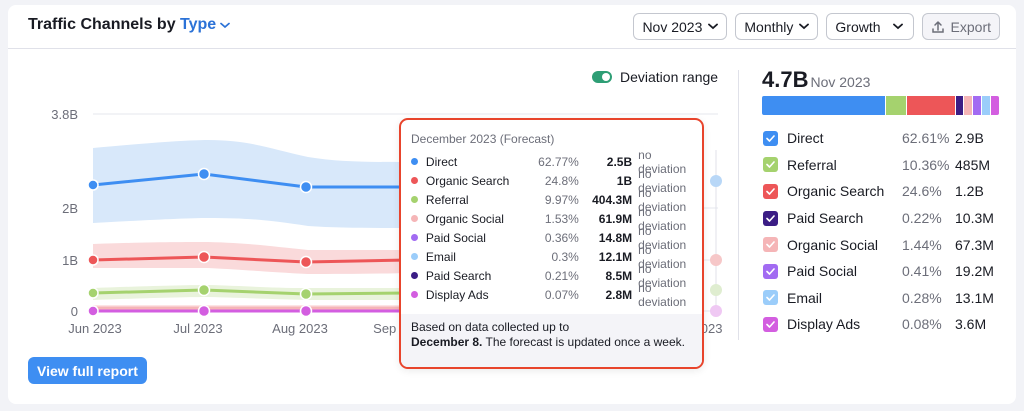 Image resolution: width=1024 pixels, height=411 pixels. I want to click on direct-points, so click(200, 180).